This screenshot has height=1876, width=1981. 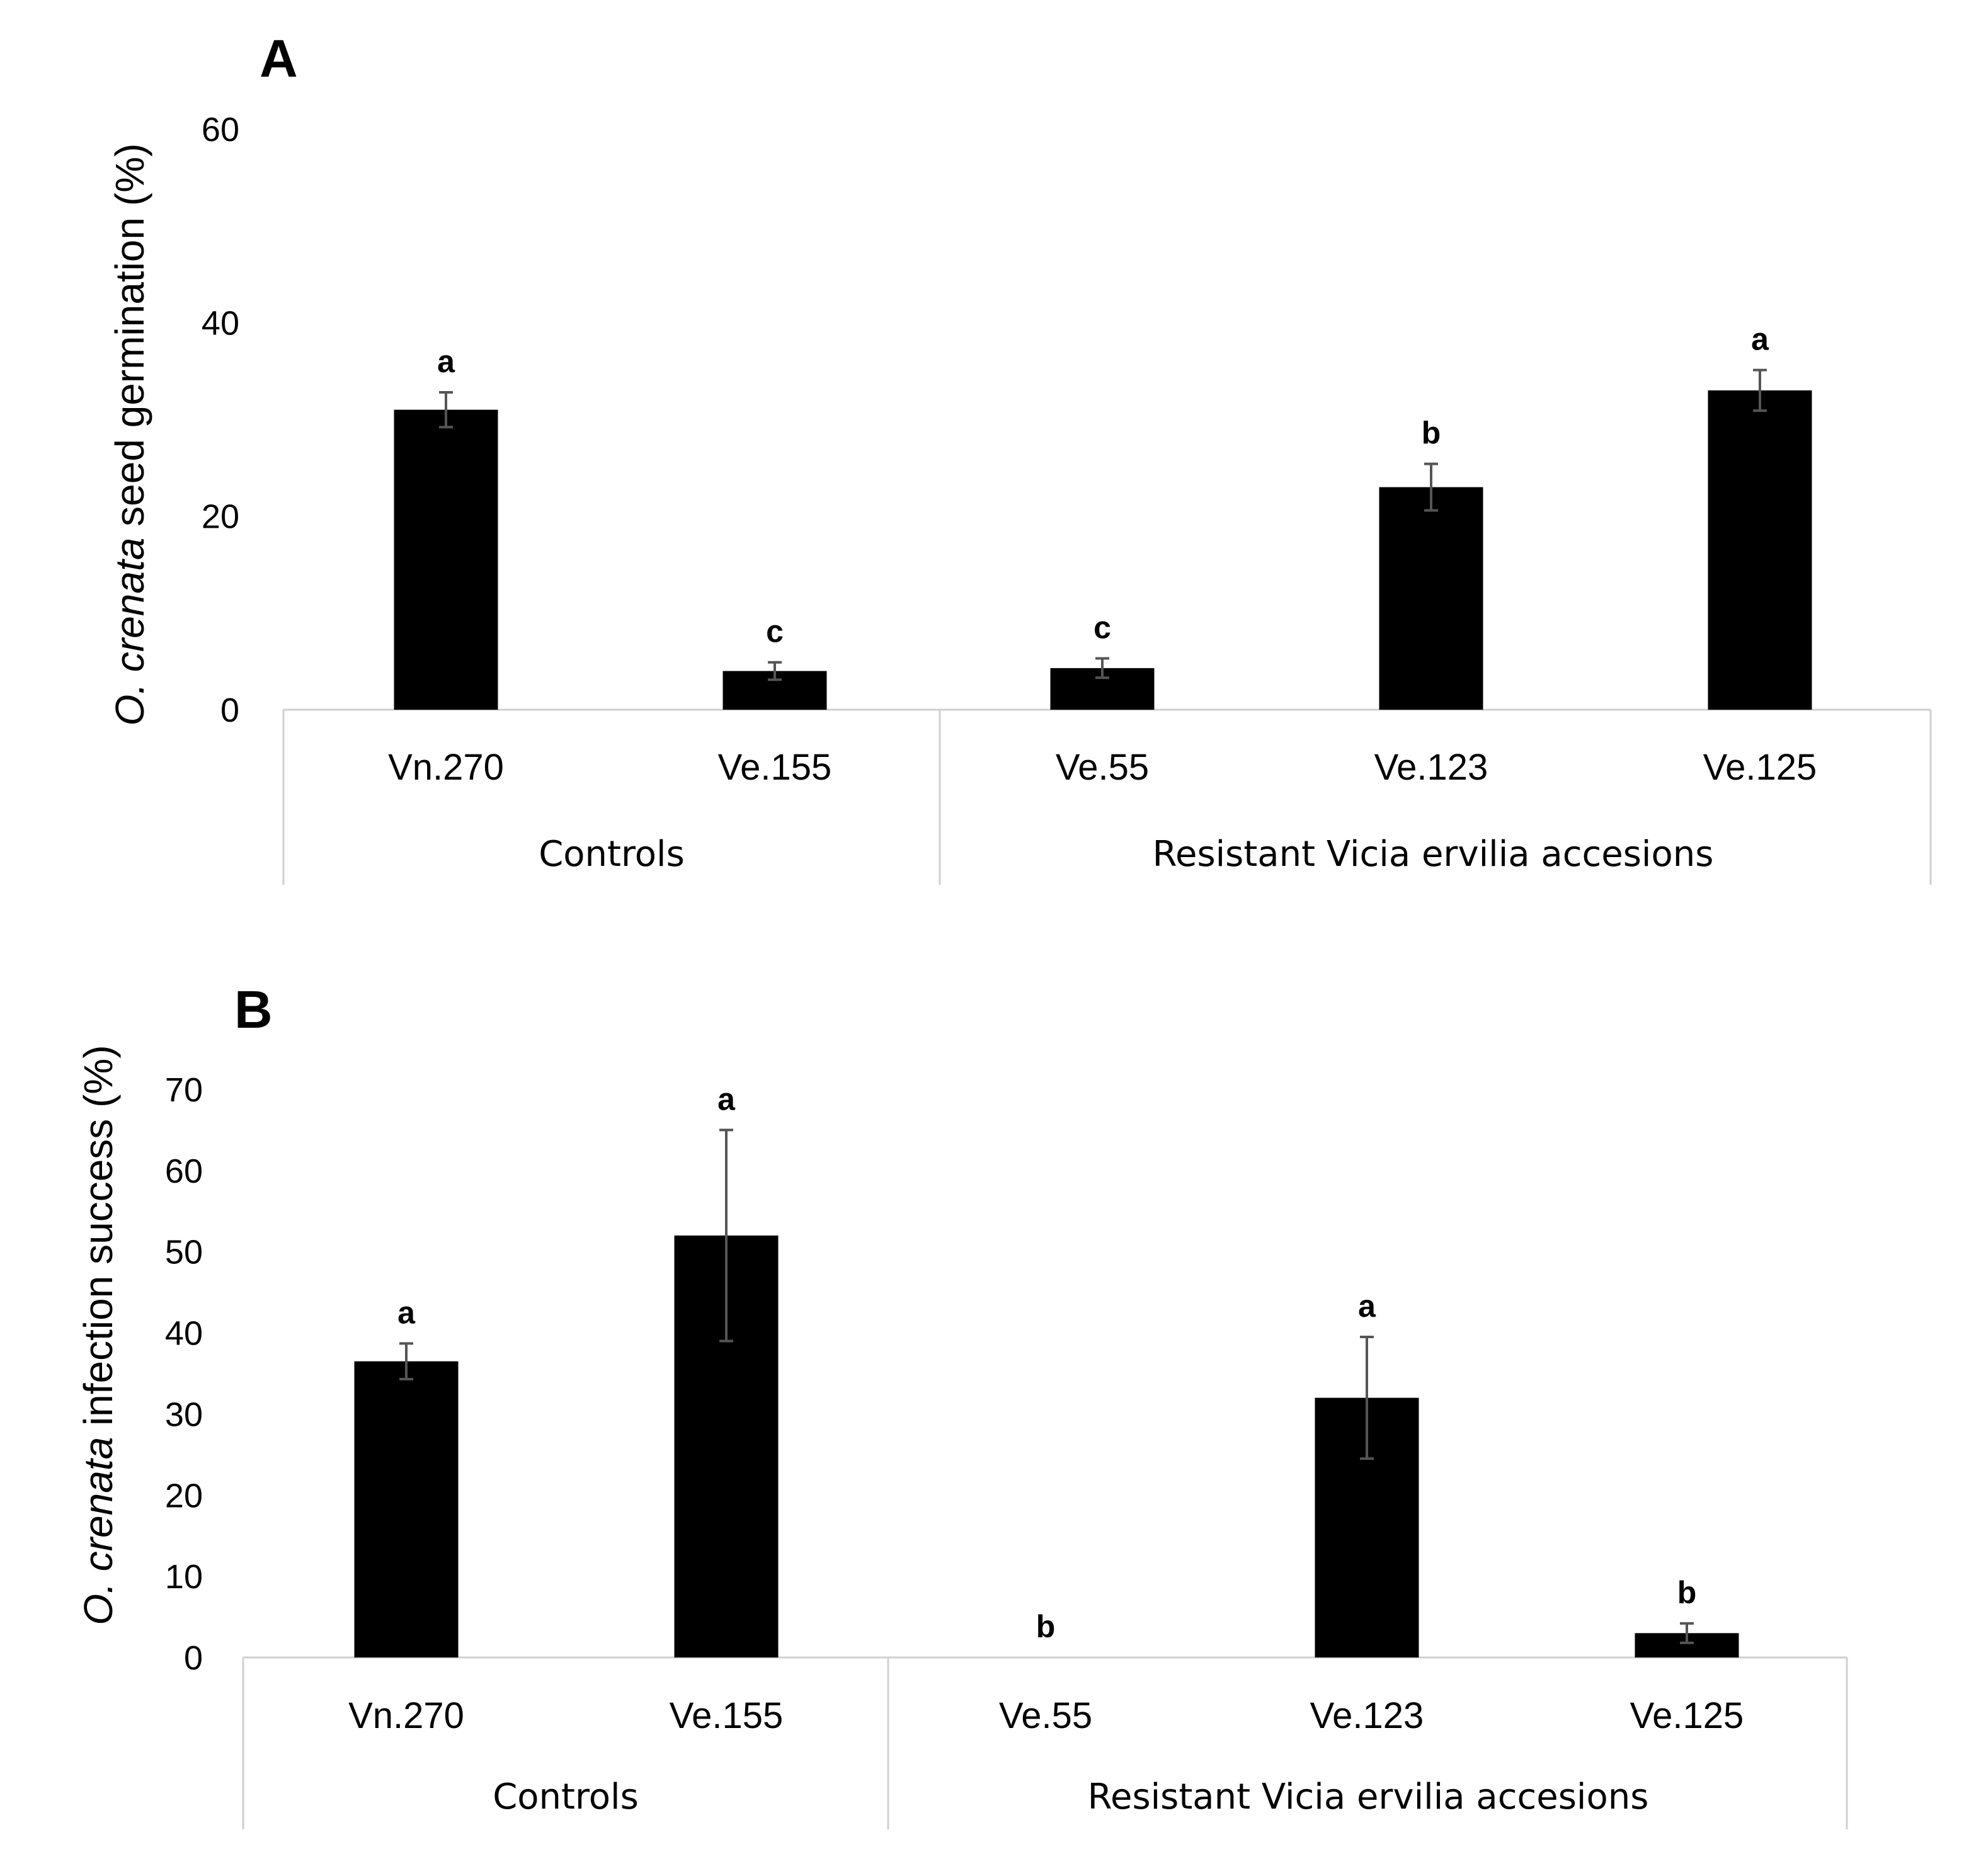 I want to click on panel-b-y-axis-label: O. crenata infection success (%), so click(x=98, y=1335).